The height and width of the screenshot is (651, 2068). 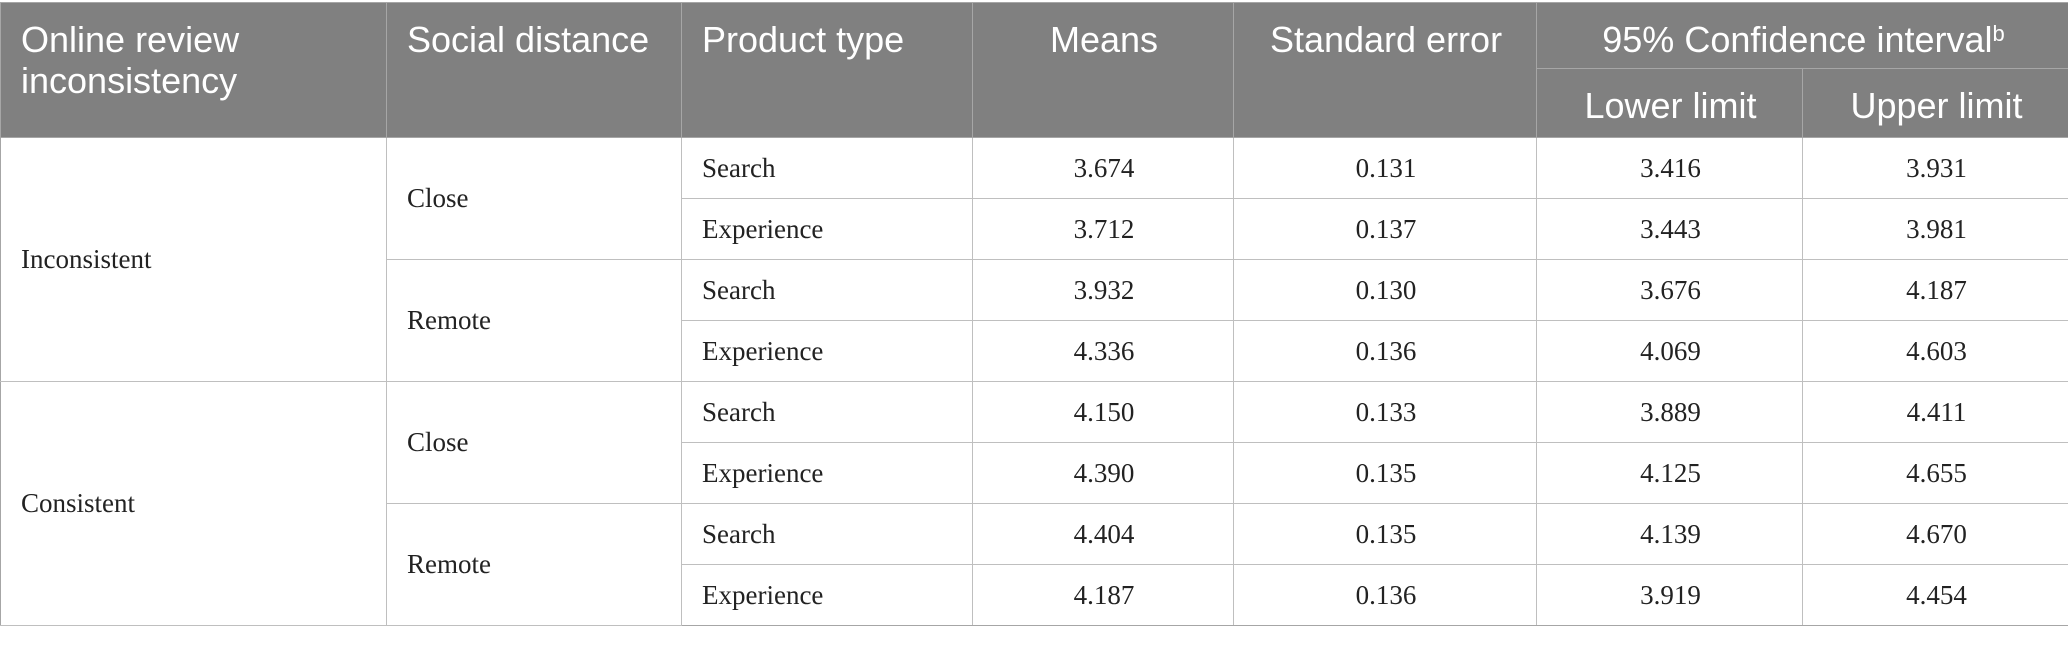 What do you see at coordinates (1797, 39) in the screenshot?
I see `header-confidence-interval-label: 95% Confidence interval` at bounding box center [1797, 39].